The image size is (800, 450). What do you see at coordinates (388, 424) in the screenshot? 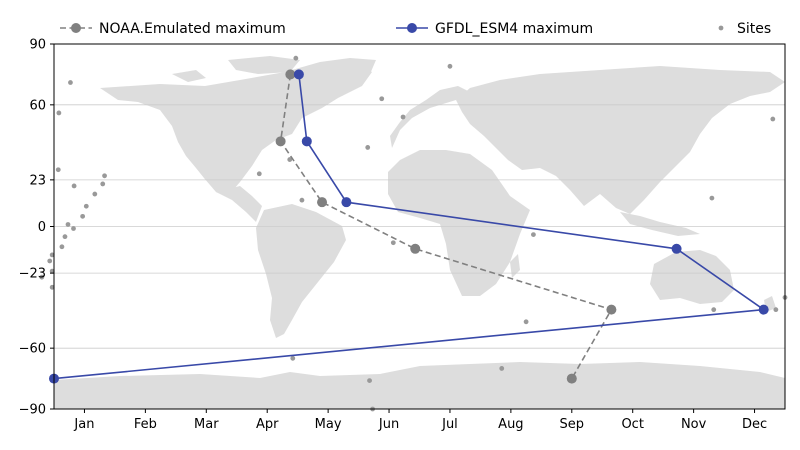
I see `x-tick-label: Jun` at bounding box center [388, 424].